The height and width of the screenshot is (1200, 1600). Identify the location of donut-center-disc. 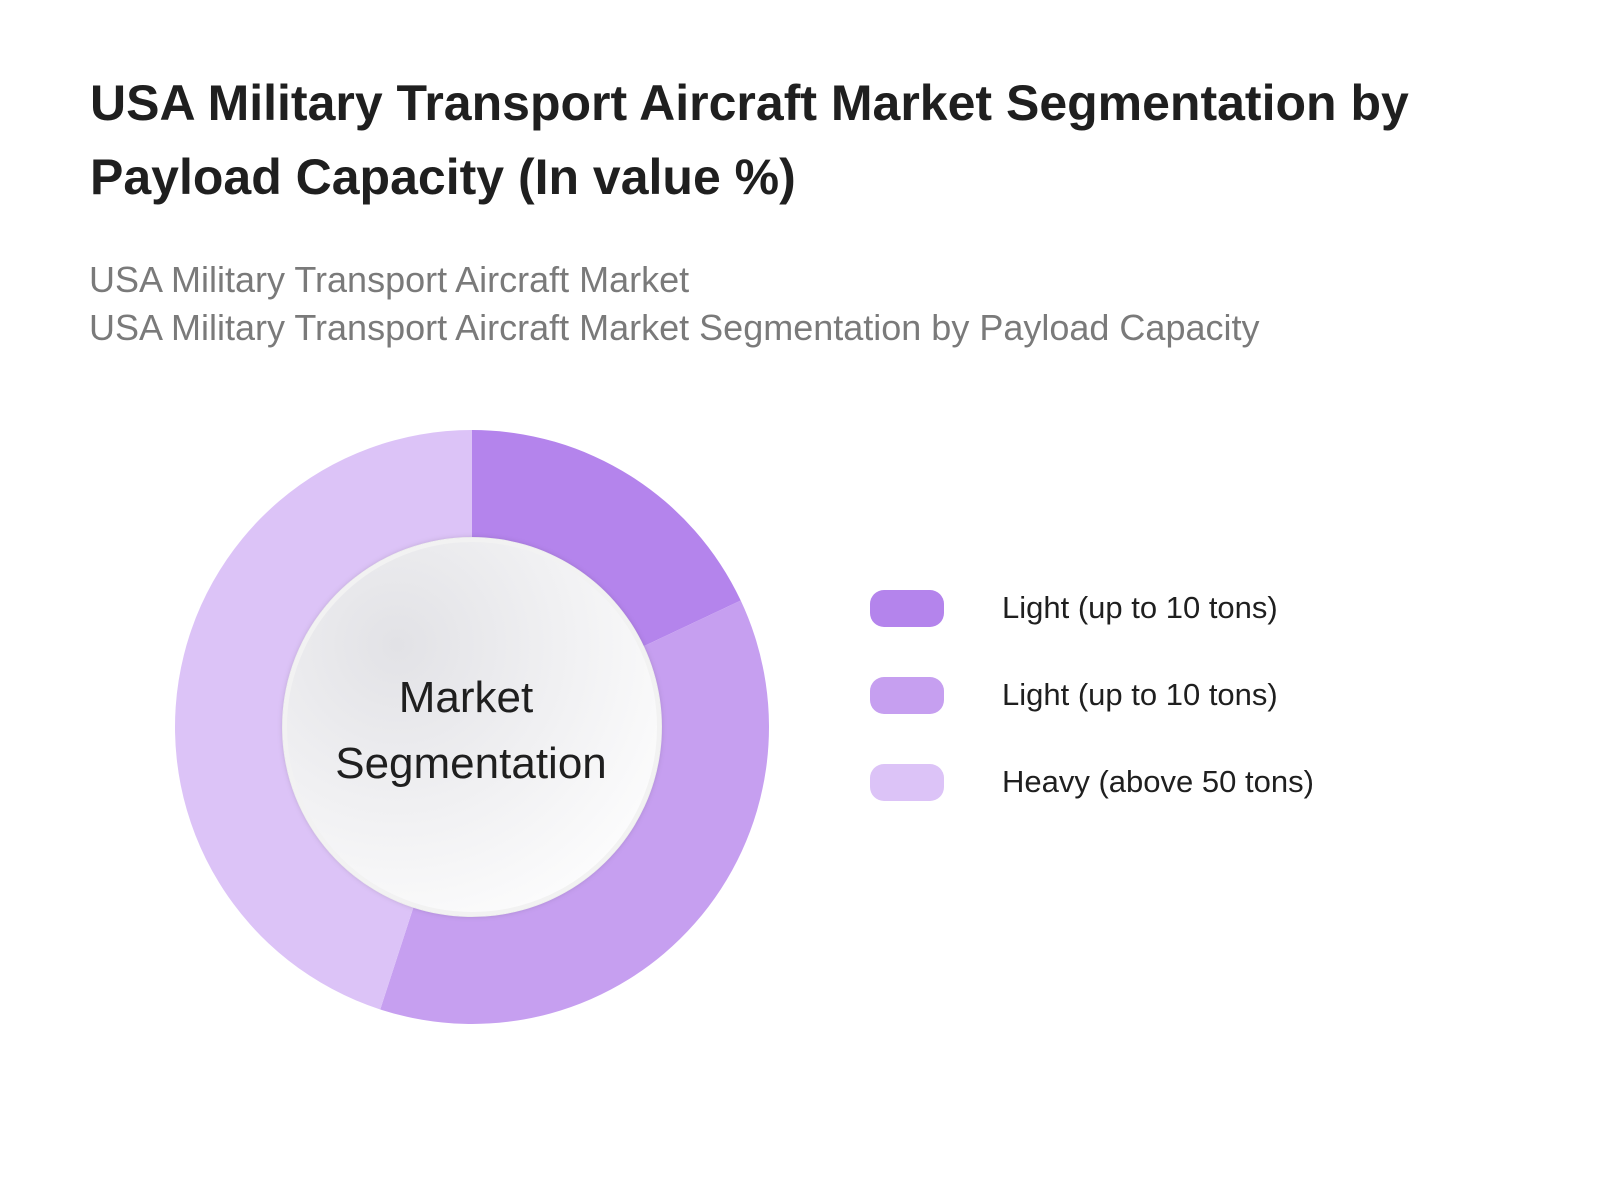
(472, 727).